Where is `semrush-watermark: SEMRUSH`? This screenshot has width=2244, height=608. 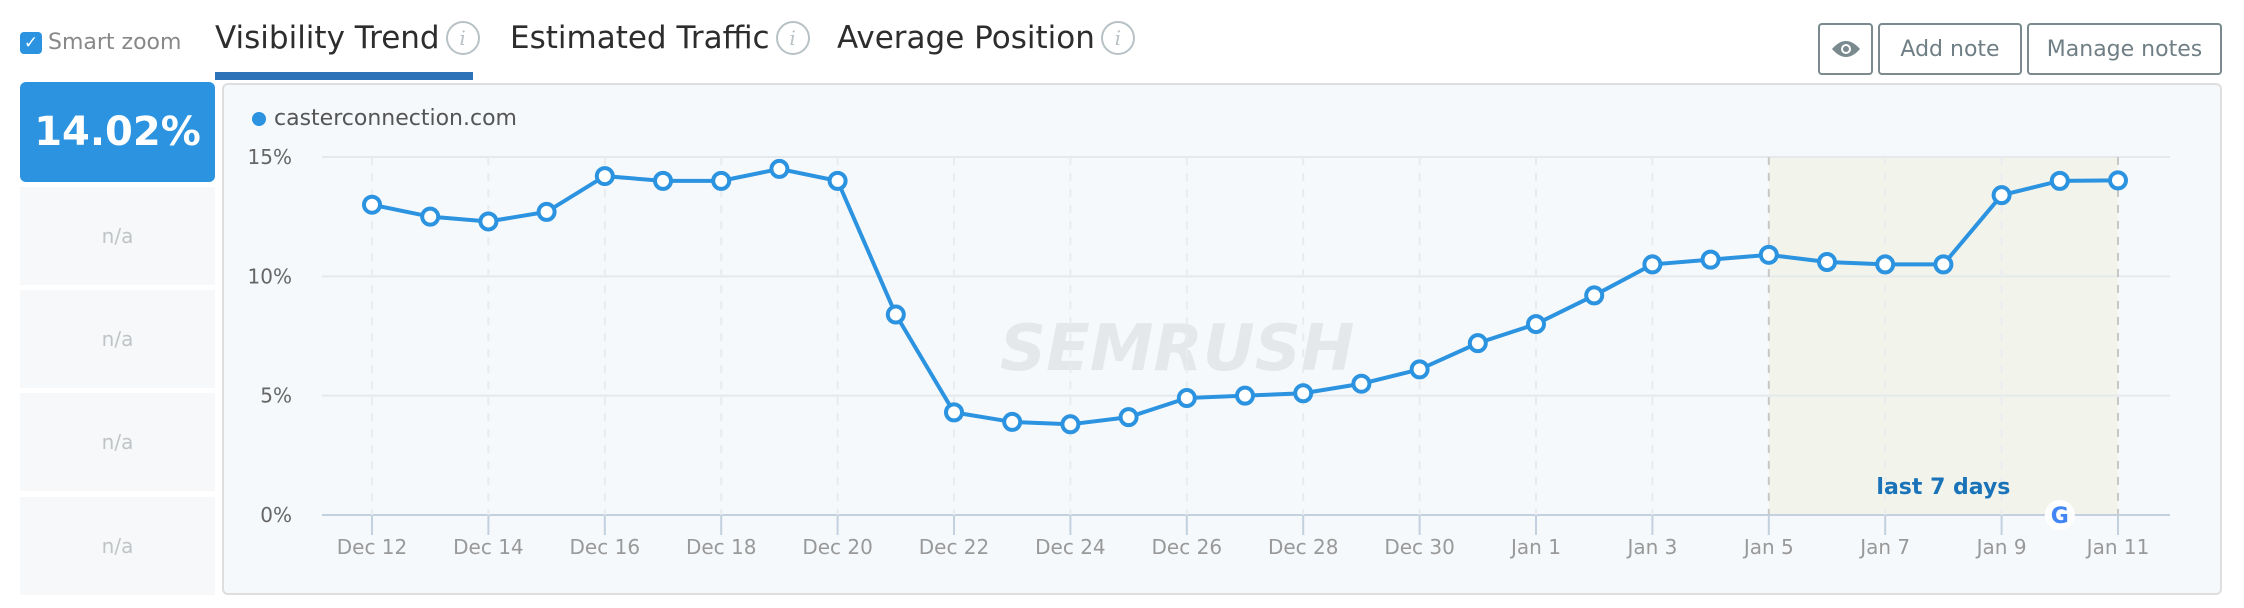
semrush-watermark: SEMRUSH is located at coordinates (1177, 349).